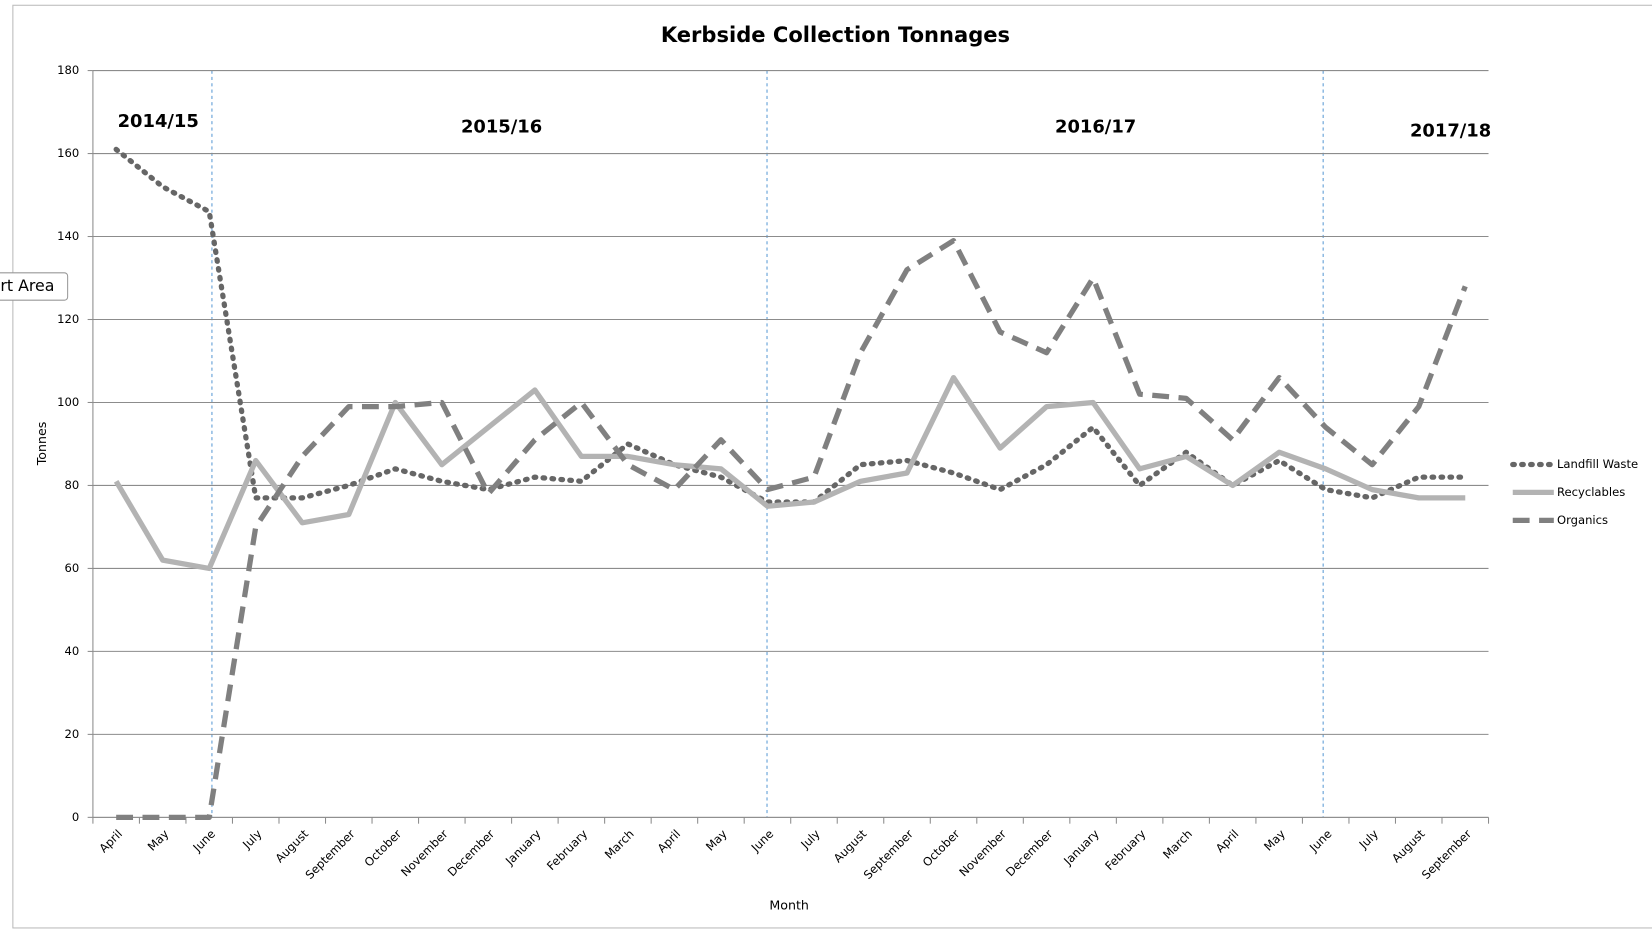 The height and width of the screenshot is (929, 1652). I want to click on legend-label: Landfill Waste, so click(1597, 464).